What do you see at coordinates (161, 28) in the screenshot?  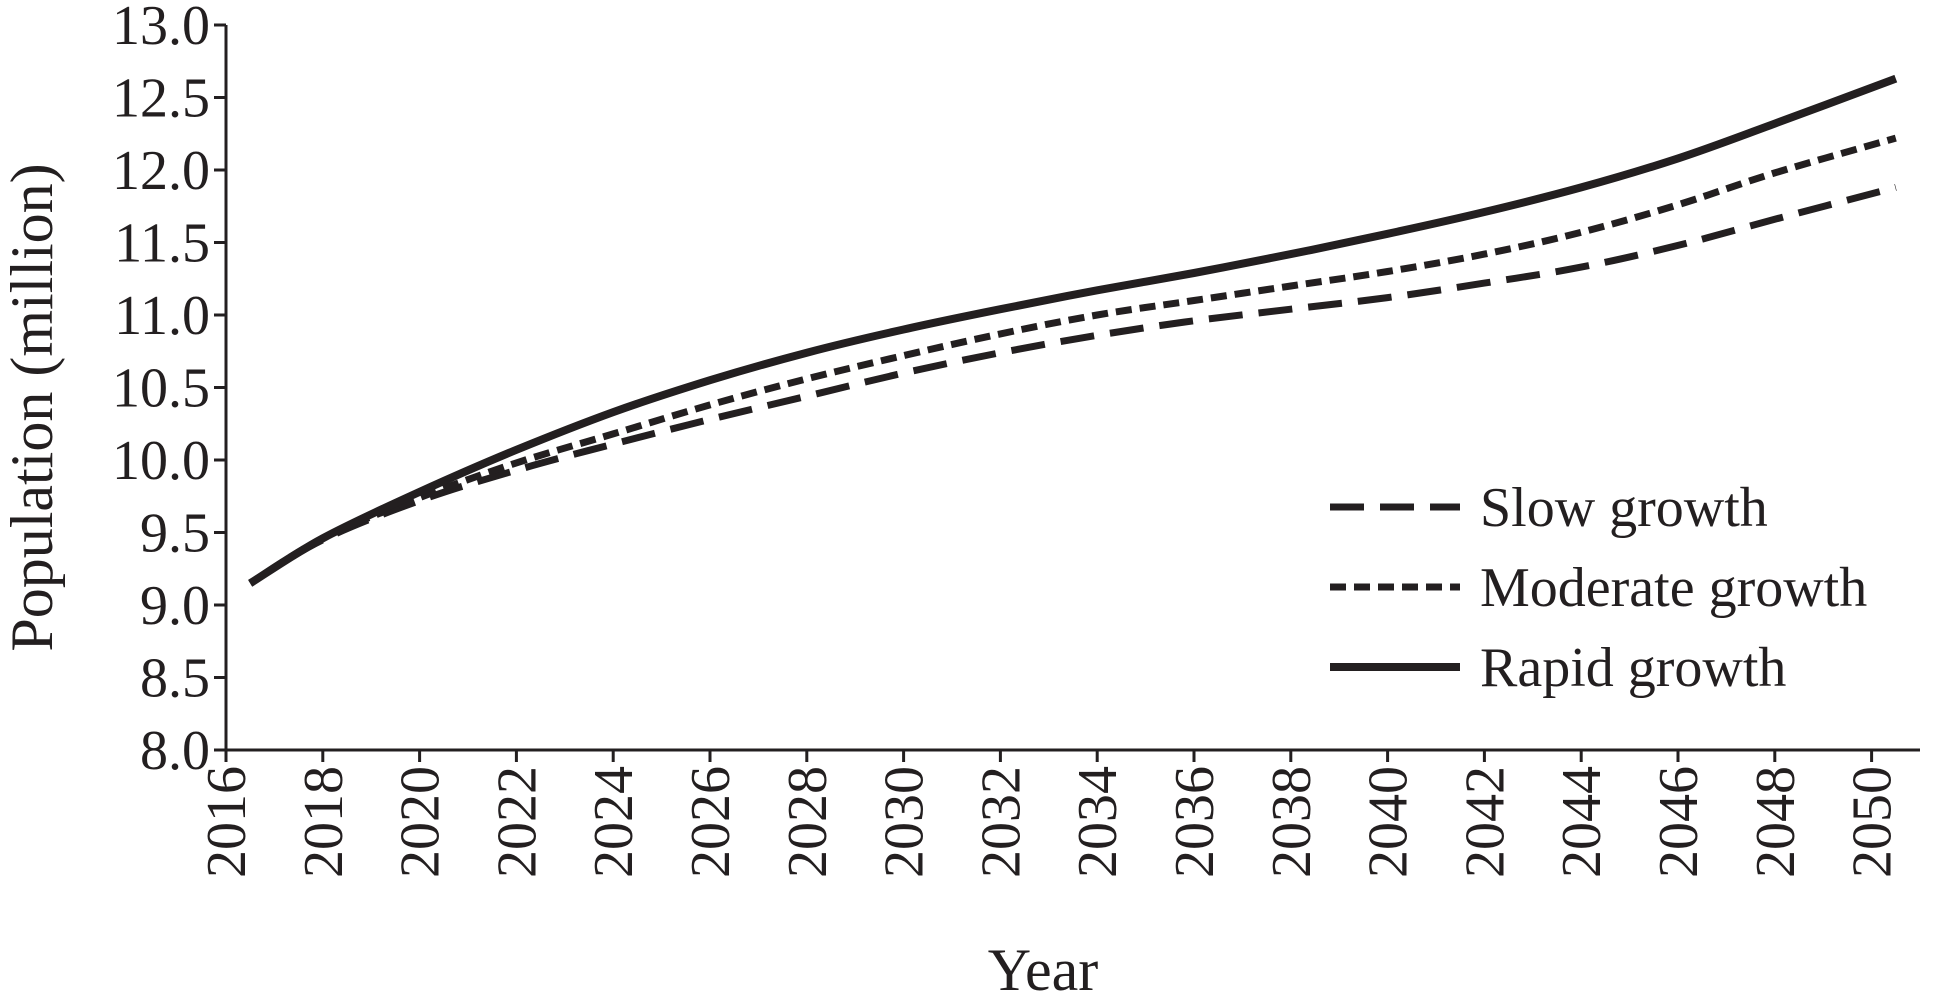 I see `y-tick-label: 13.0` at bounding box center [161, 28].